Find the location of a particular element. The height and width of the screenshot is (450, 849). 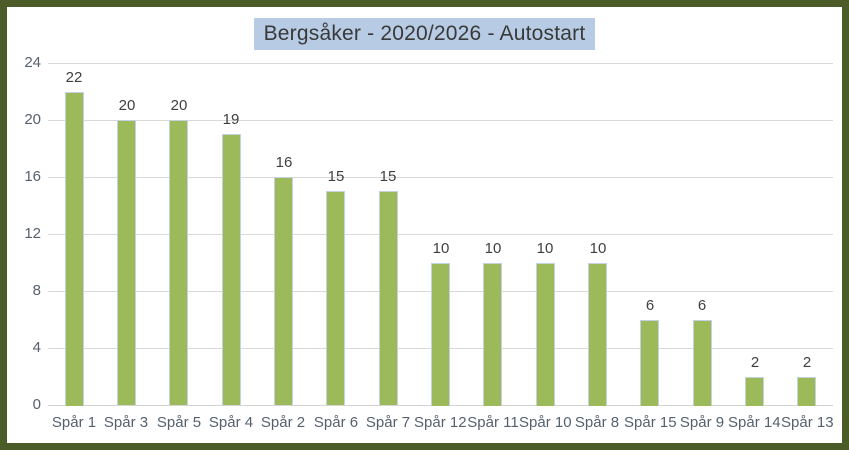

chart-title-row: Bergsåker - 2020/2026 - Autostart is located at coordinates (424, 34).